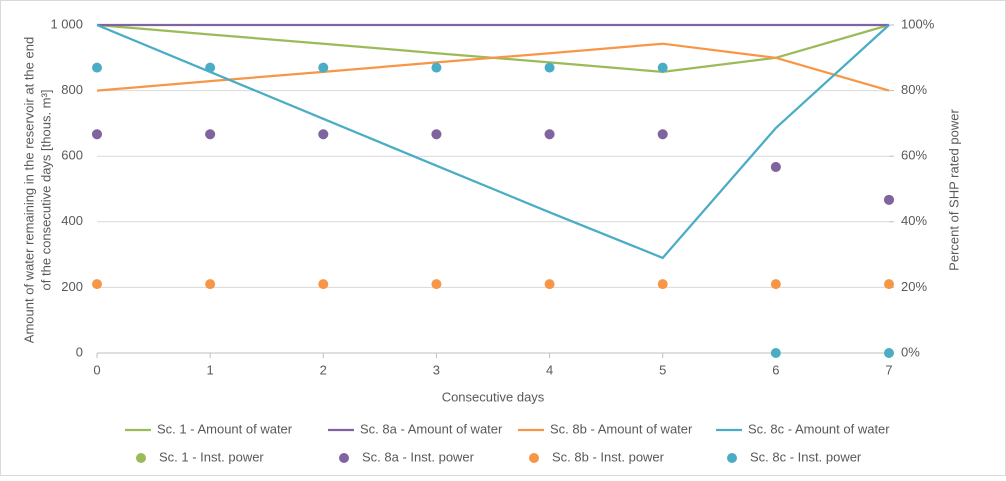 The width and height of the screenshot is (1006, 481). What do you see at coordinates (72, 220) in the screenshot?
I see `y-tick-label: 400` at bounding box center [72, 220].